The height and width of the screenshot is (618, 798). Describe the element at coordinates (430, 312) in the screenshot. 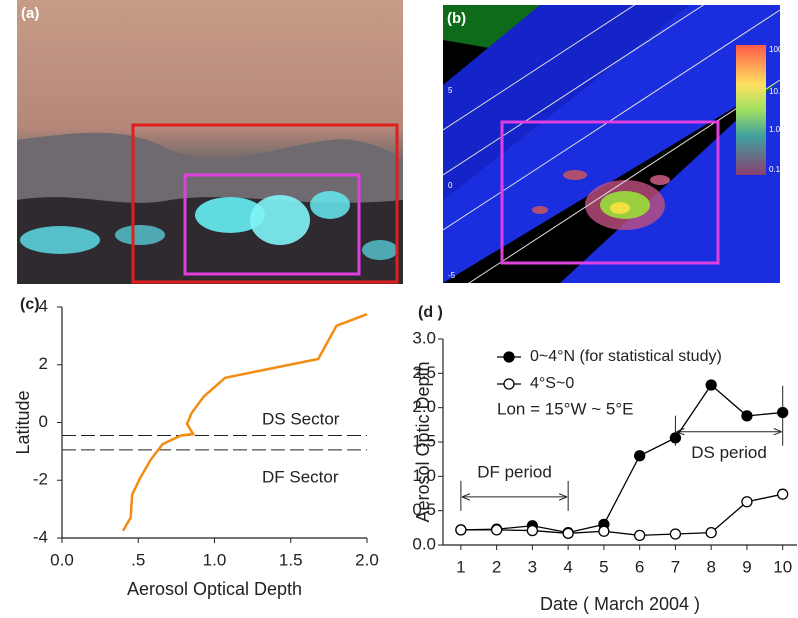

I see `panel-label: (d )` at that location.